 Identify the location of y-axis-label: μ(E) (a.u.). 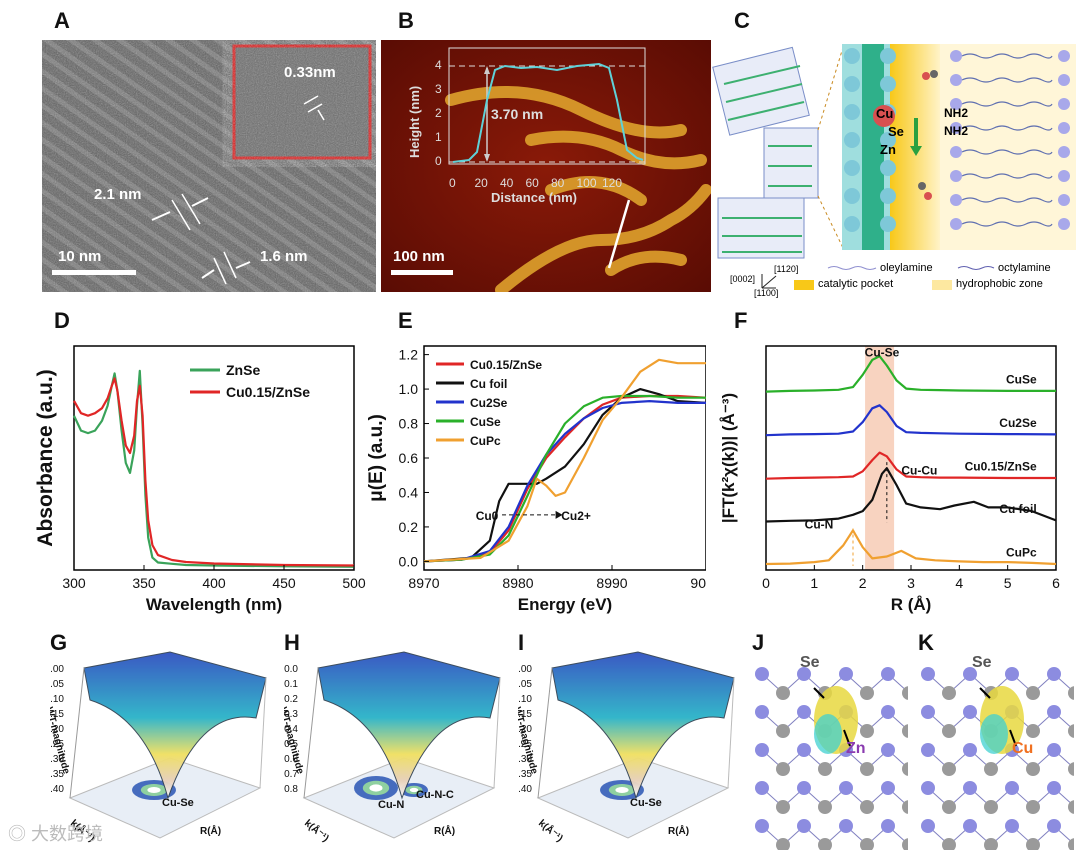
(376, 458).